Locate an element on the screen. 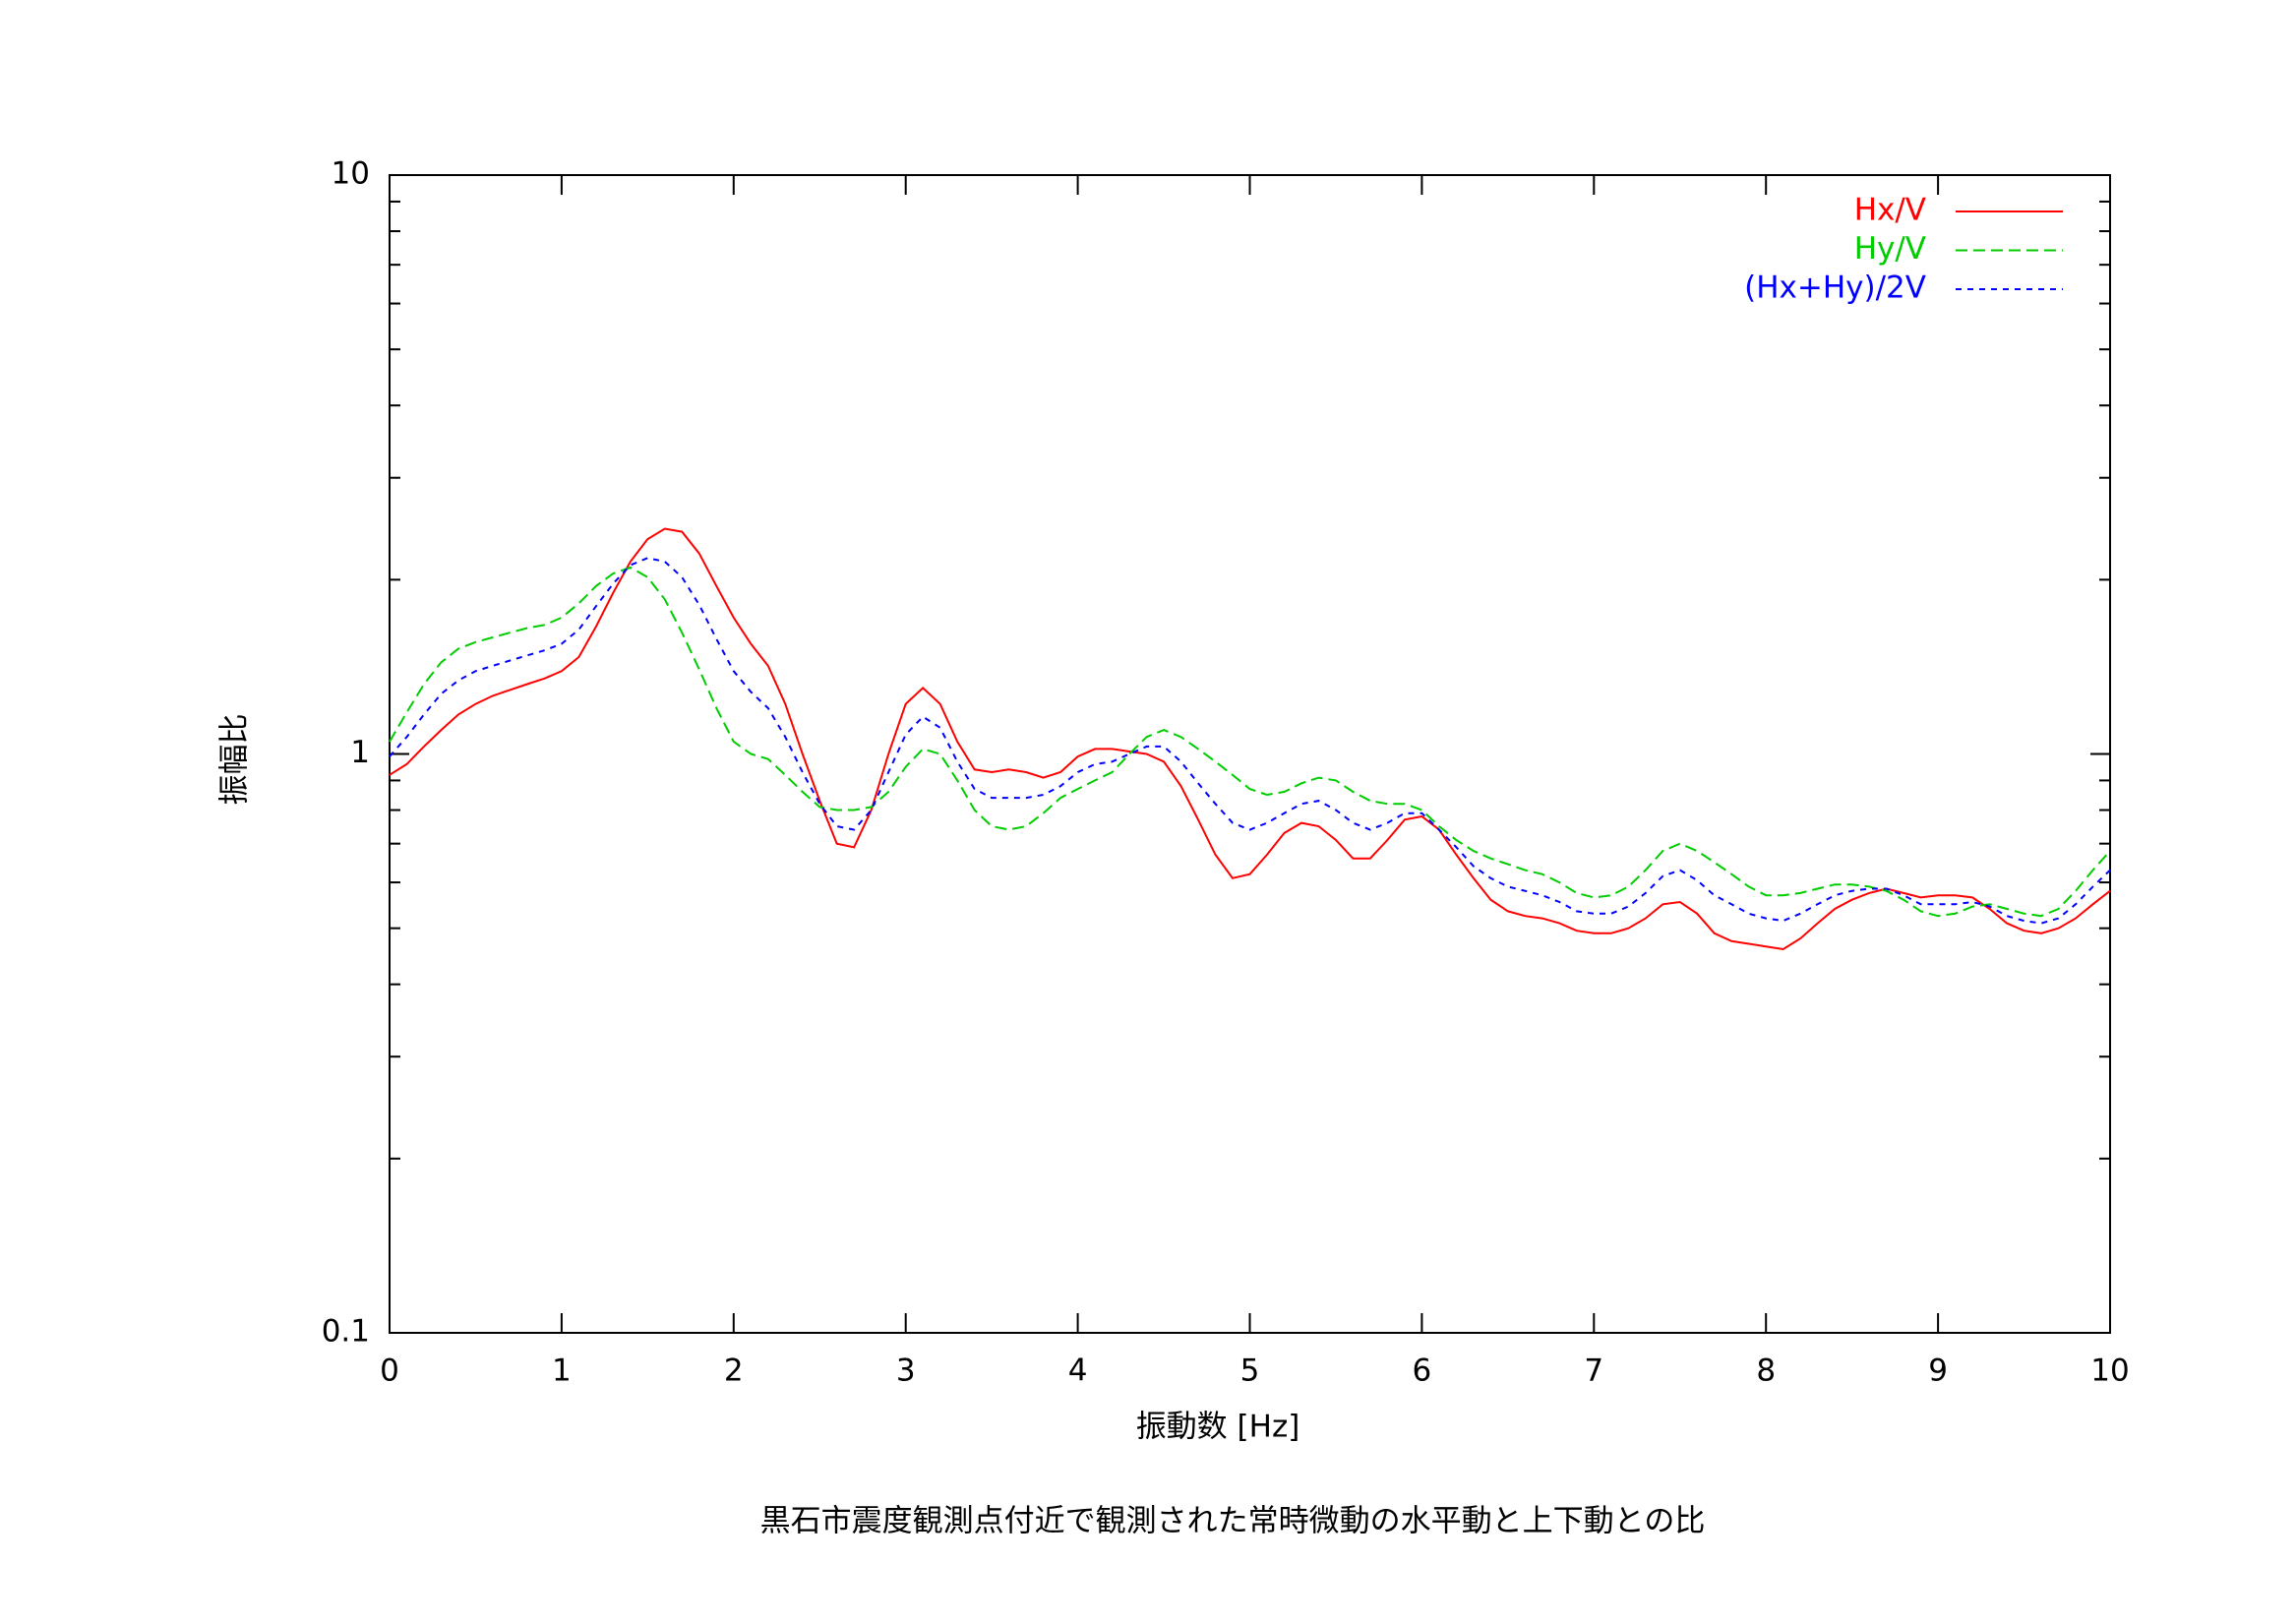 The height and width of the screenshot is (1624, 2296). x-tick-label: 6 is located at coordinates (1422, 1371).